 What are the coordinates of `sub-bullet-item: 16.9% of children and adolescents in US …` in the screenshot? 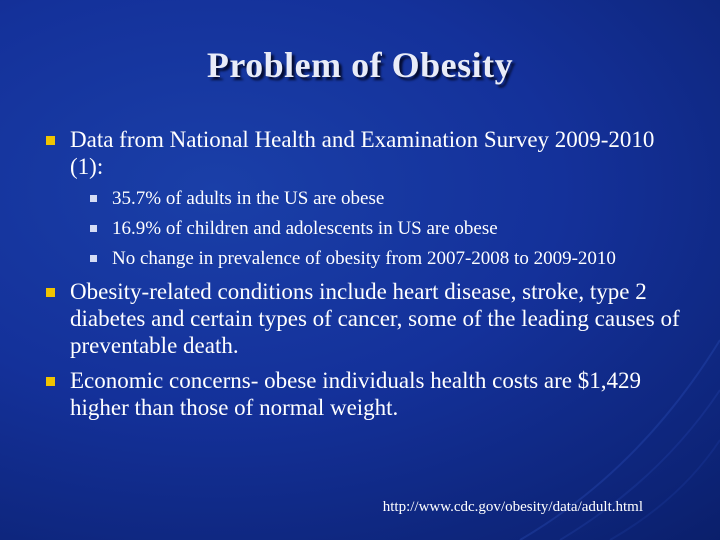 It's located at (383, 228).